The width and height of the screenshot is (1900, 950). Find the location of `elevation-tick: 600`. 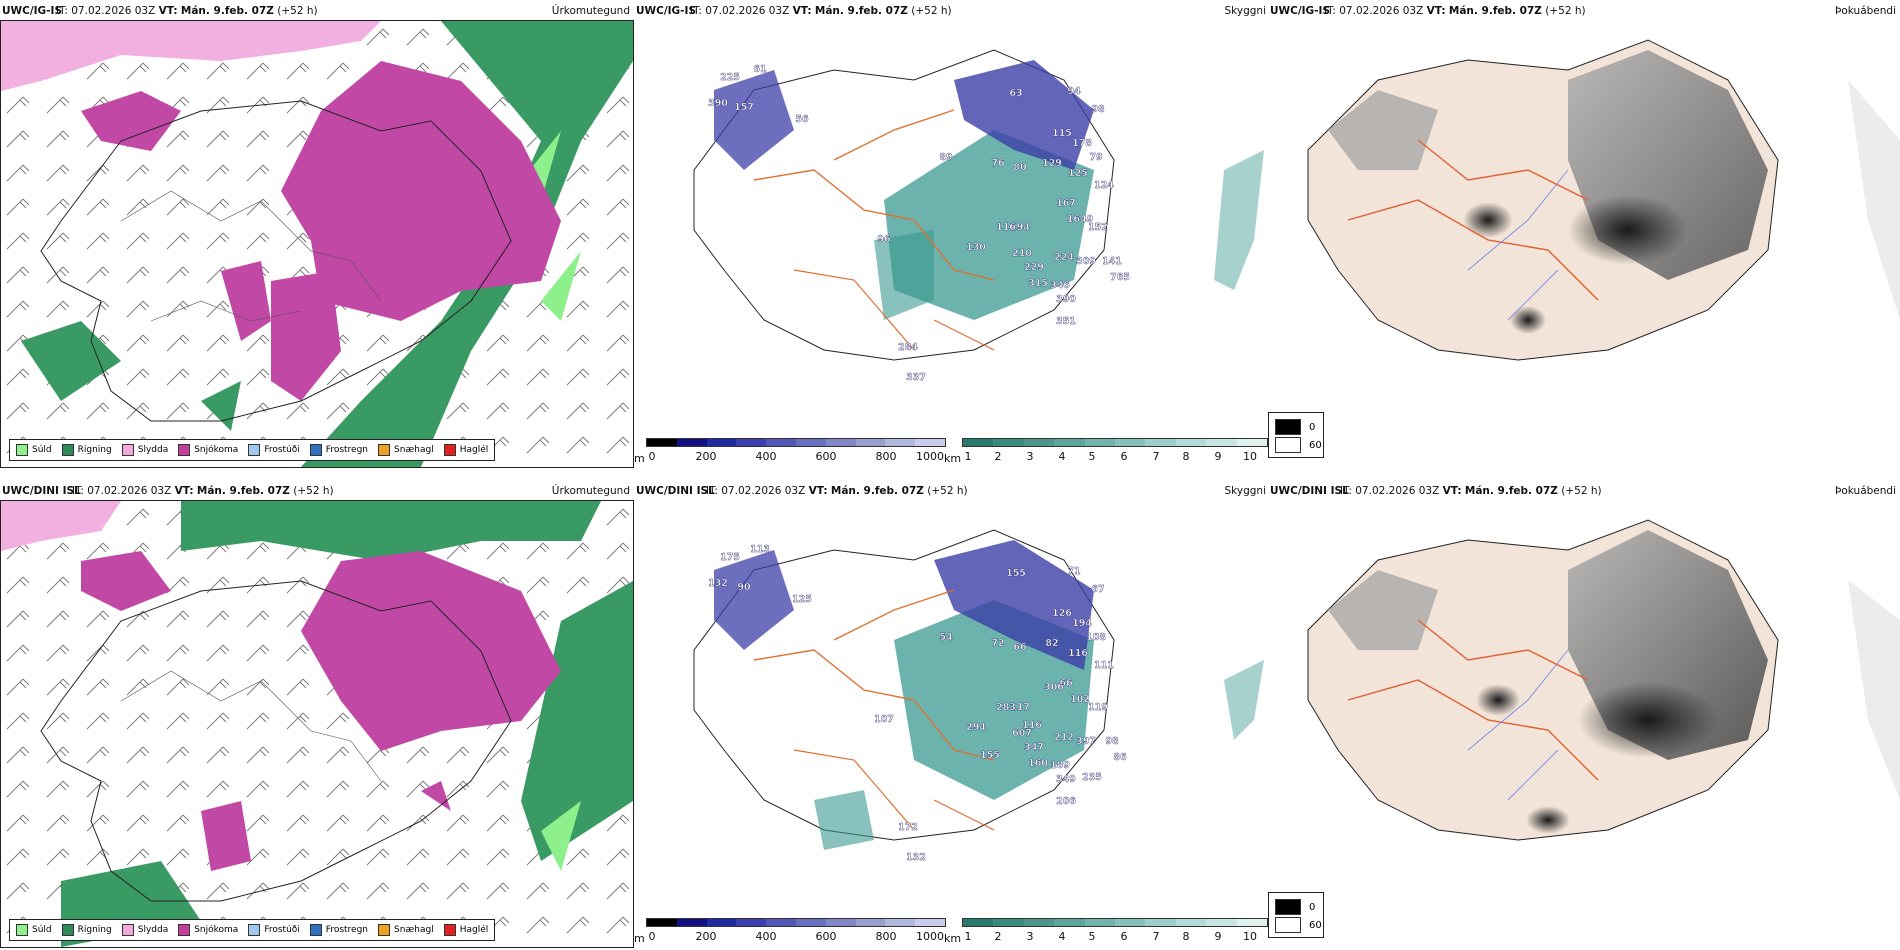

elevation-tick: 600 is located at coordinates (826, 936).